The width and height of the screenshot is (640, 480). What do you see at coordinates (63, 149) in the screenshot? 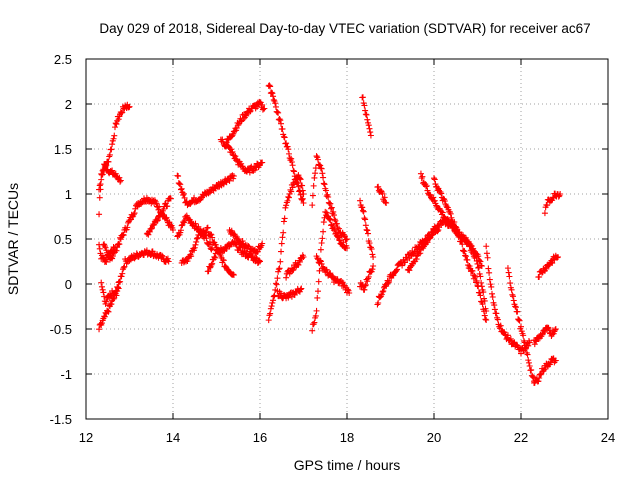
I see `y-tick-label: 1.5` at bounding box center [63, 149].